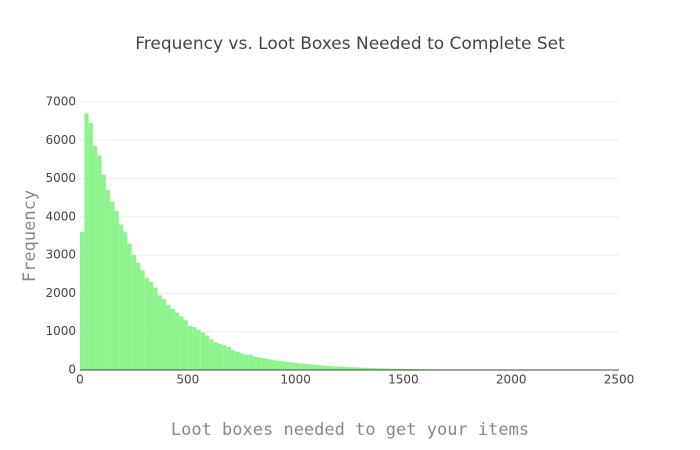 This screenshot has height=450, width=700. I want to click on y-tick-label: 3000, so click(60, 255).